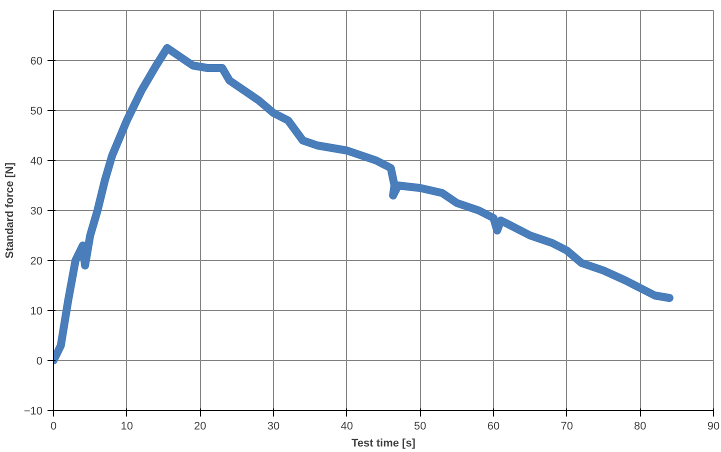 The height and width of the screenshot is (452, 721). What do you see at coordinates (713, 426) in the screenshot?
I see `x-tick-label: 90` at bounding box center [713, 426].